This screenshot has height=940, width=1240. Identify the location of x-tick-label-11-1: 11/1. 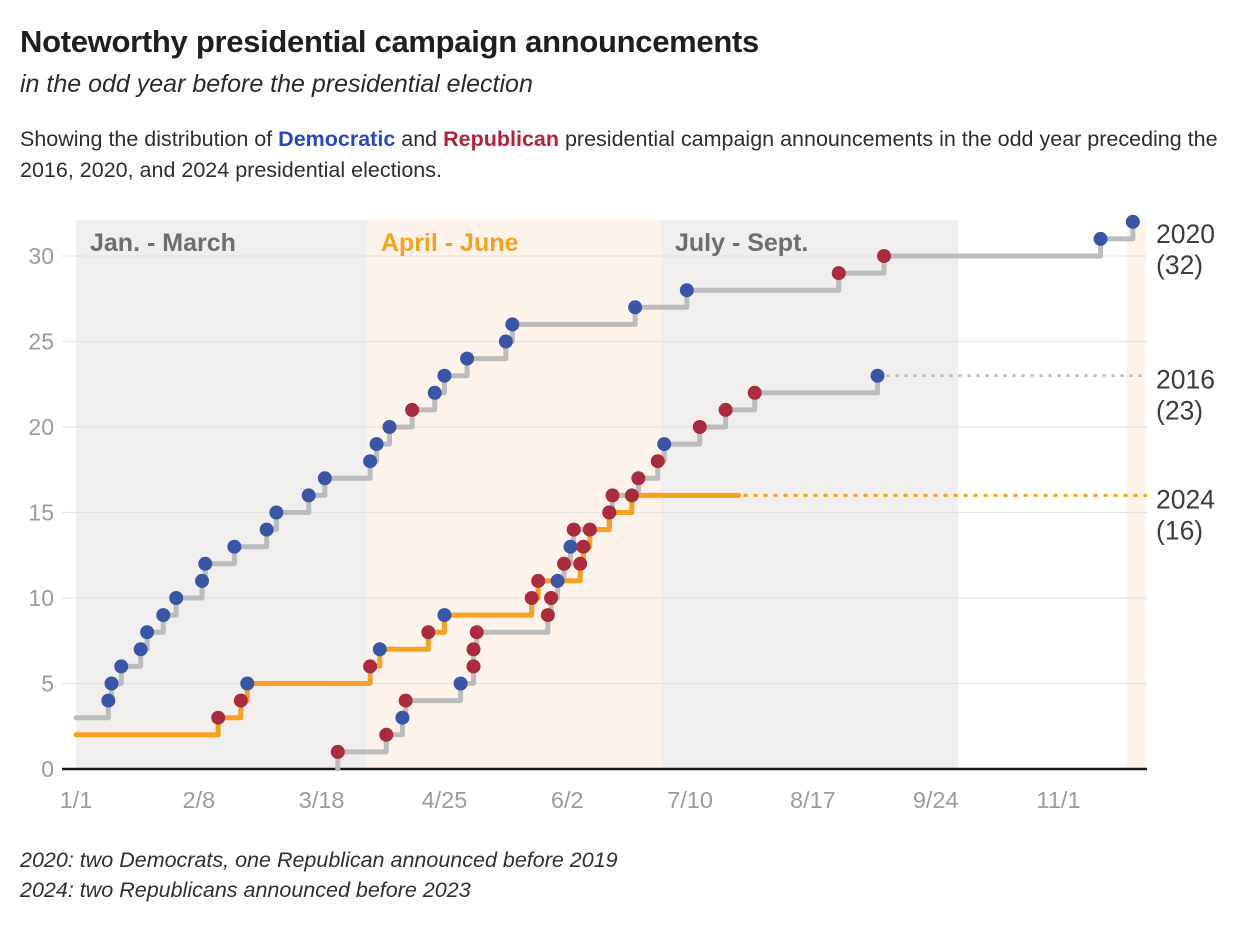
(1059, 800).